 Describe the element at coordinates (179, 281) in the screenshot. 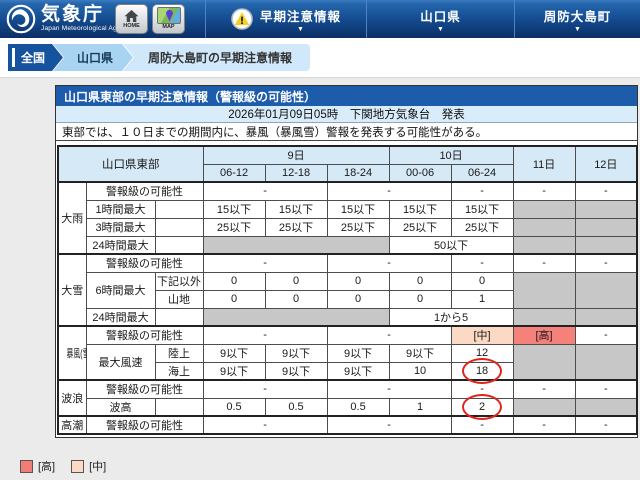

I see `row-sublabel: 下記以外` at that location.